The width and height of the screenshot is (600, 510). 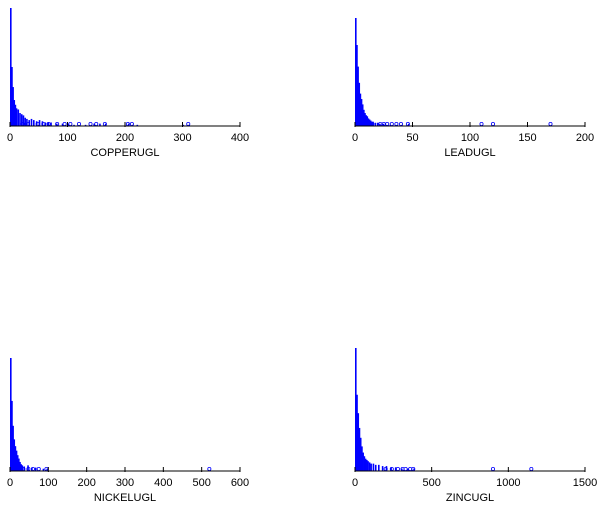 I want to click on x-tick-label: 1000, so click(x=508, y=483).